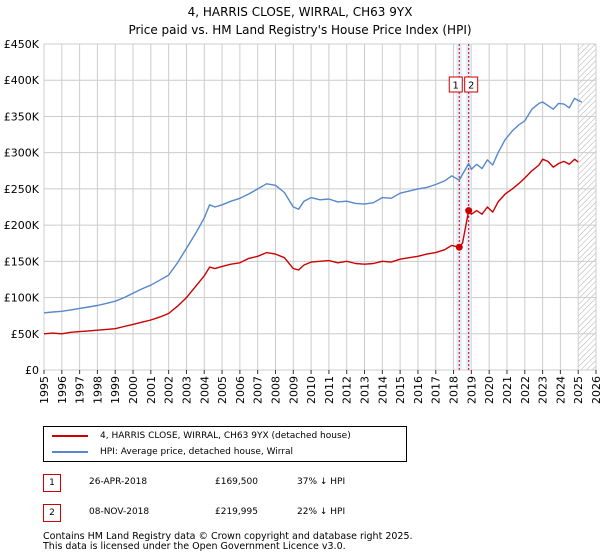  What do you see at coordinates (454, 390) in the screenshot?
I see `x-tick-label: 2018` at bounding box center [454, 390].